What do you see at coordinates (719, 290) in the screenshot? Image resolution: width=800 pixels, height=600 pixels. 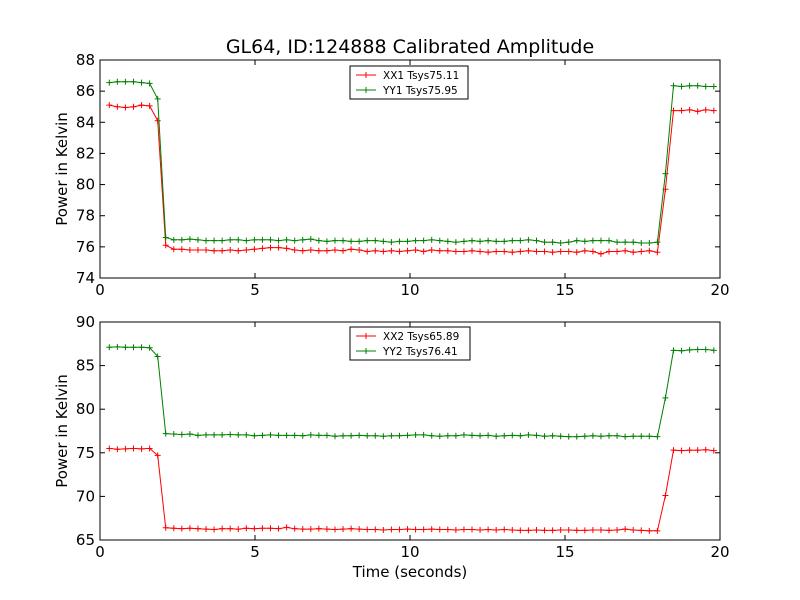 I see `x-tick-label: 20` at bounding box center [719, 290].